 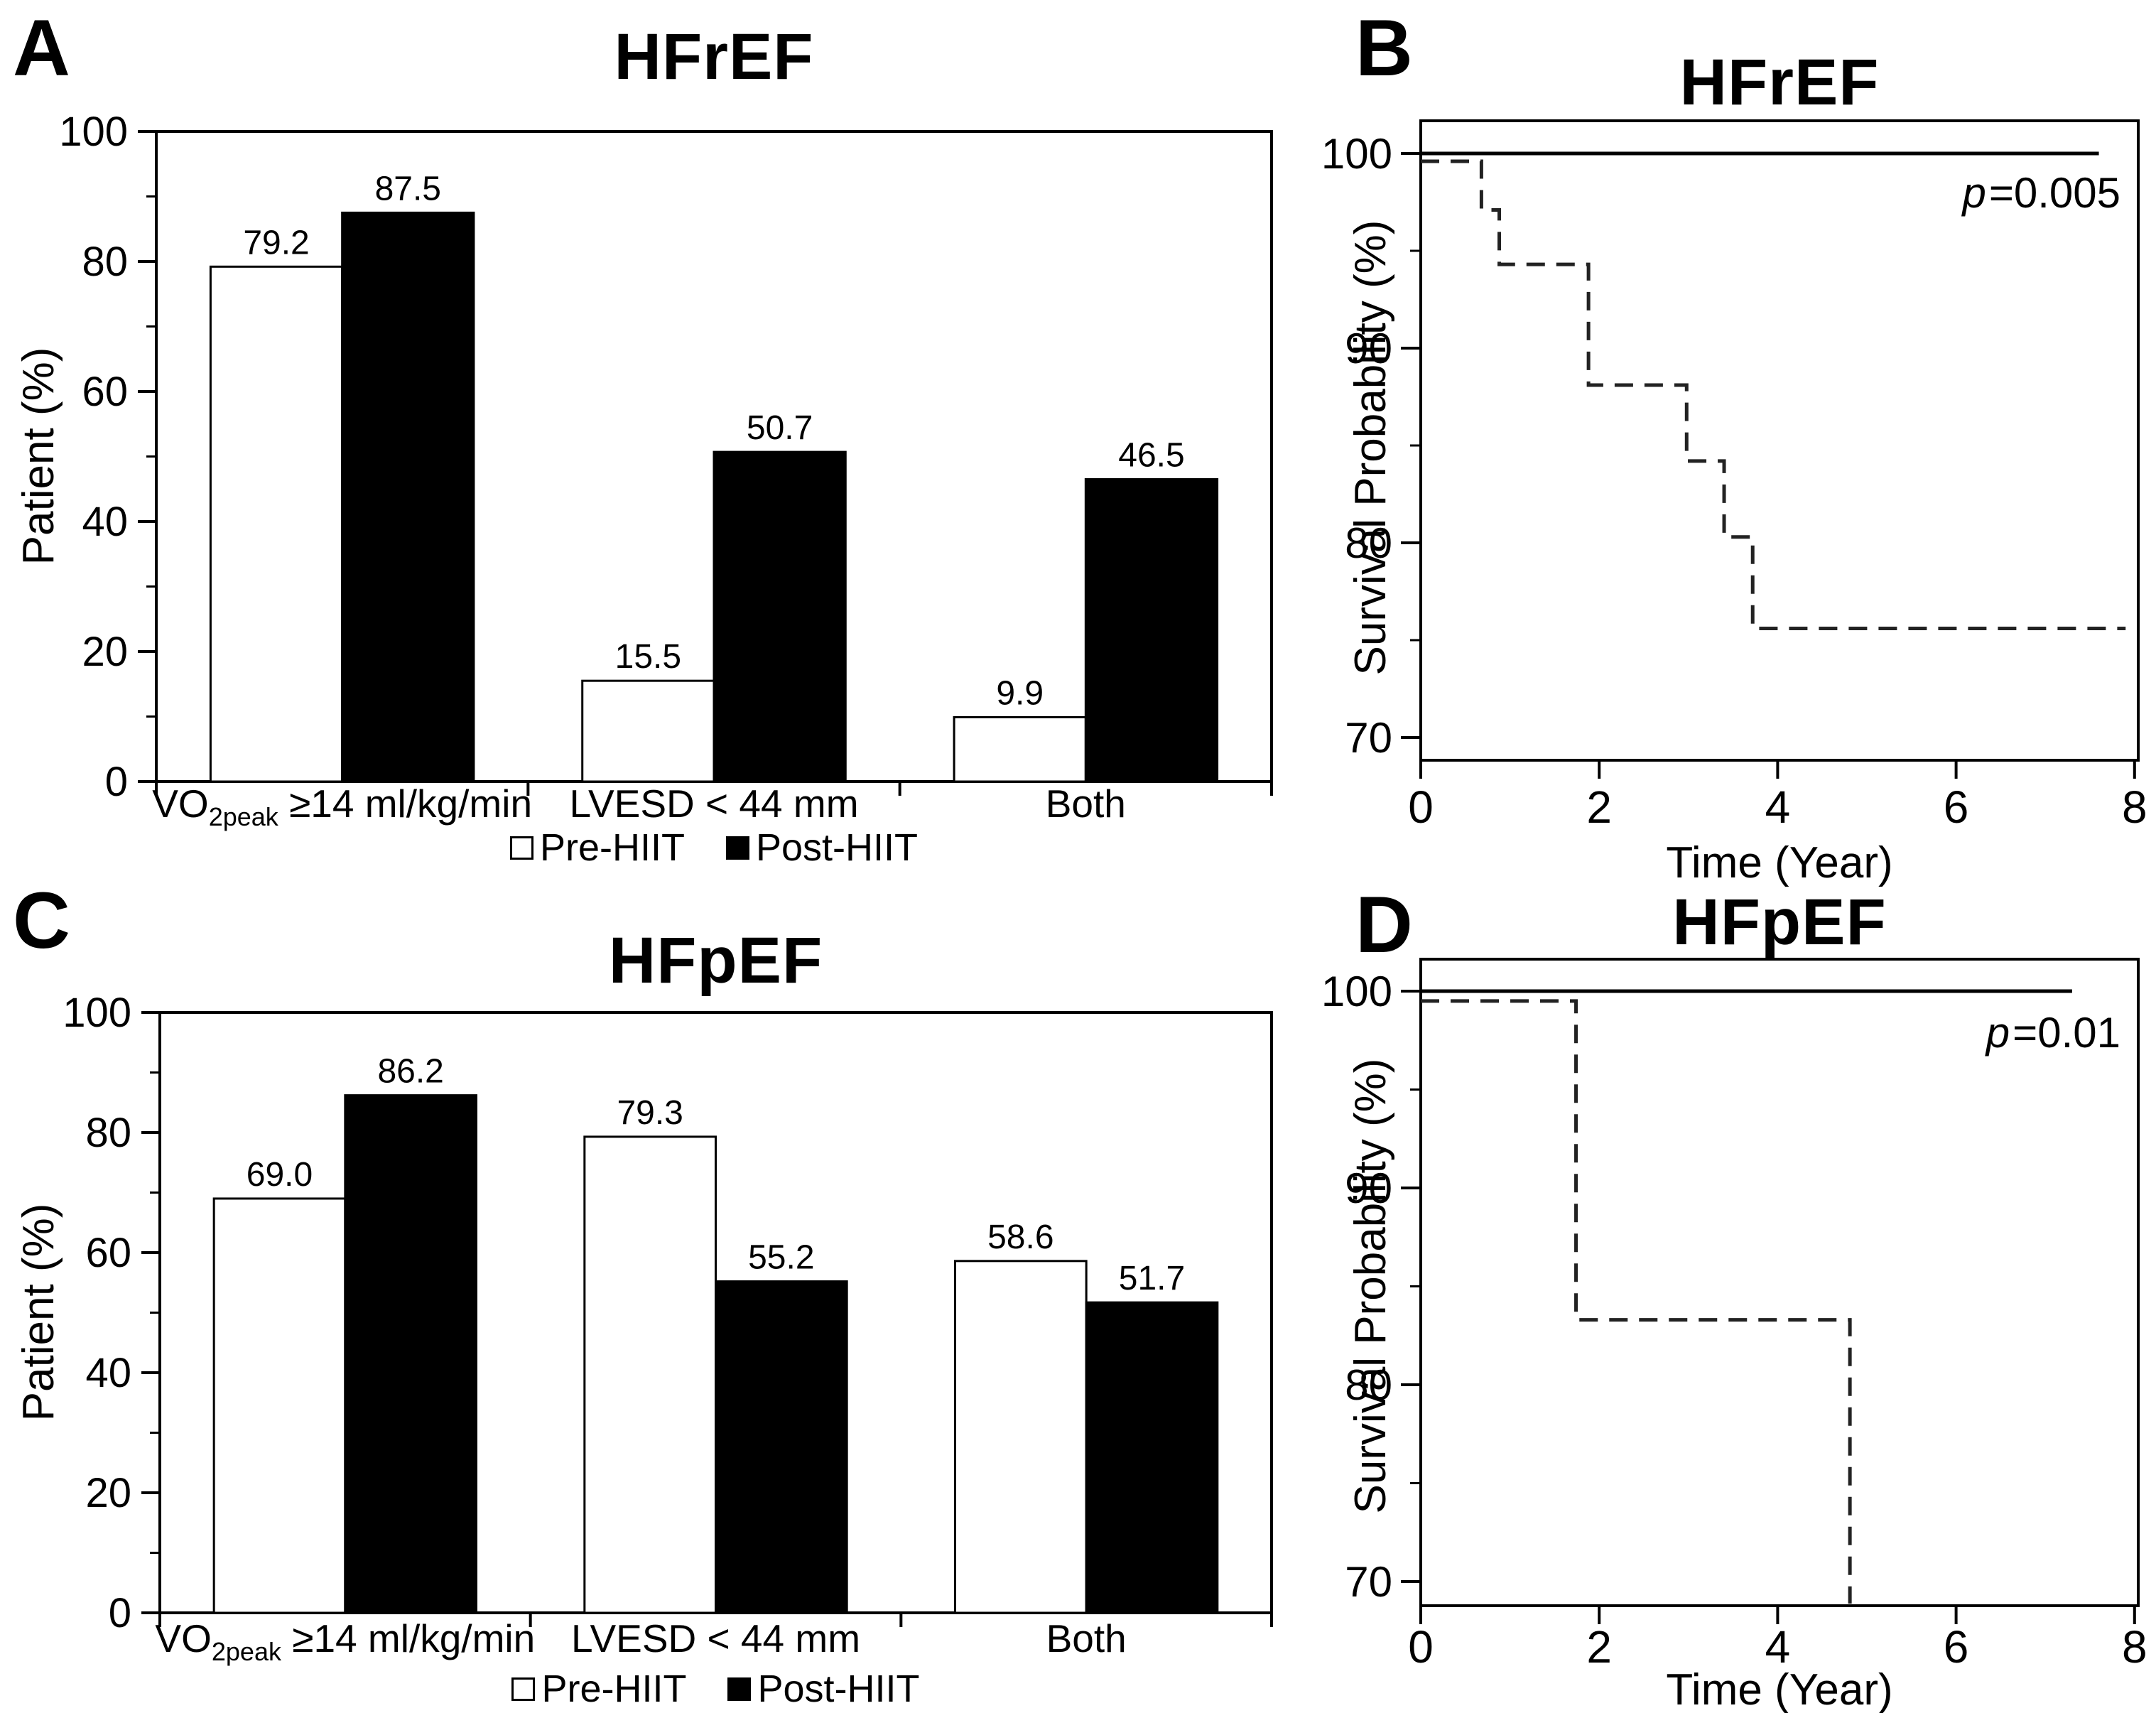 What do you see at coordinates (714, 847) in the screenshot?
I see `legend-a: Pre-HIIT Post-HIIT` at bounding box center [714, 847].